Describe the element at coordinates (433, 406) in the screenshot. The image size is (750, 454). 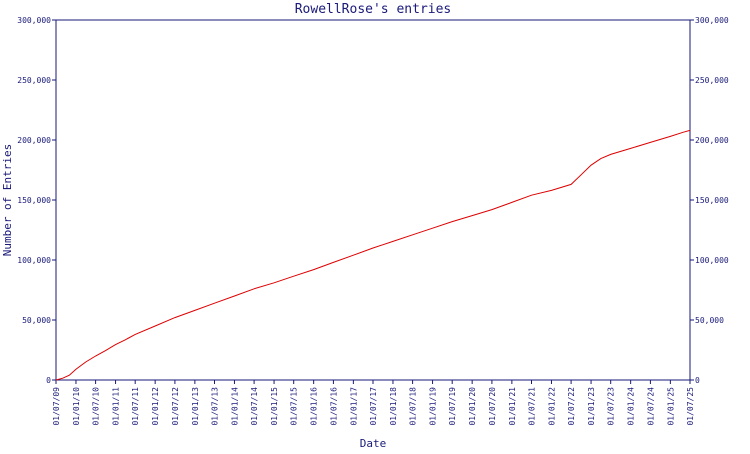
I see `x-tick-label: 01/01/19` at that location.